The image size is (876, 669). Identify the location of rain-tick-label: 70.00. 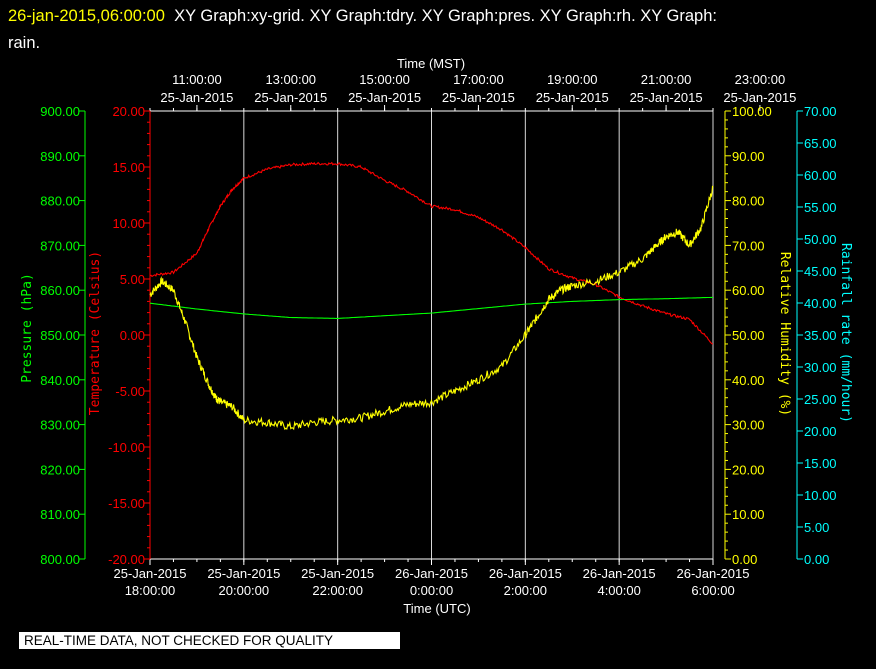
(820, 111).